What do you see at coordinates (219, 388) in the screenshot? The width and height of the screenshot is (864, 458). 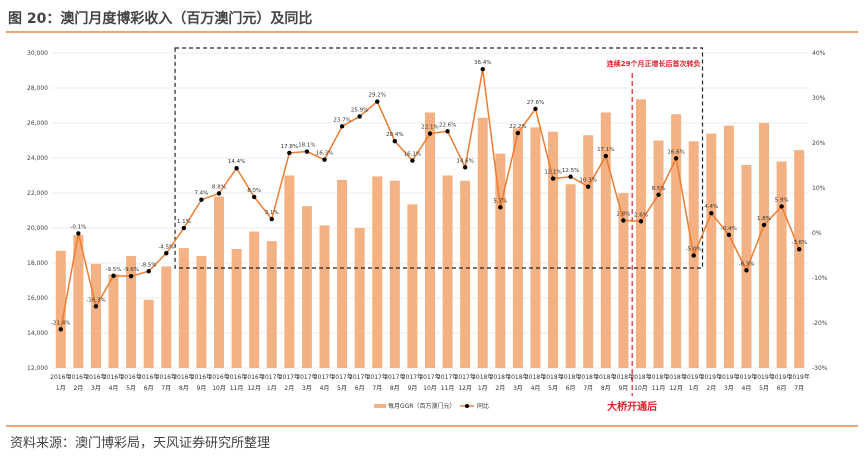 I see `x-tick-month: 10月` at bounding box center [219, 388].